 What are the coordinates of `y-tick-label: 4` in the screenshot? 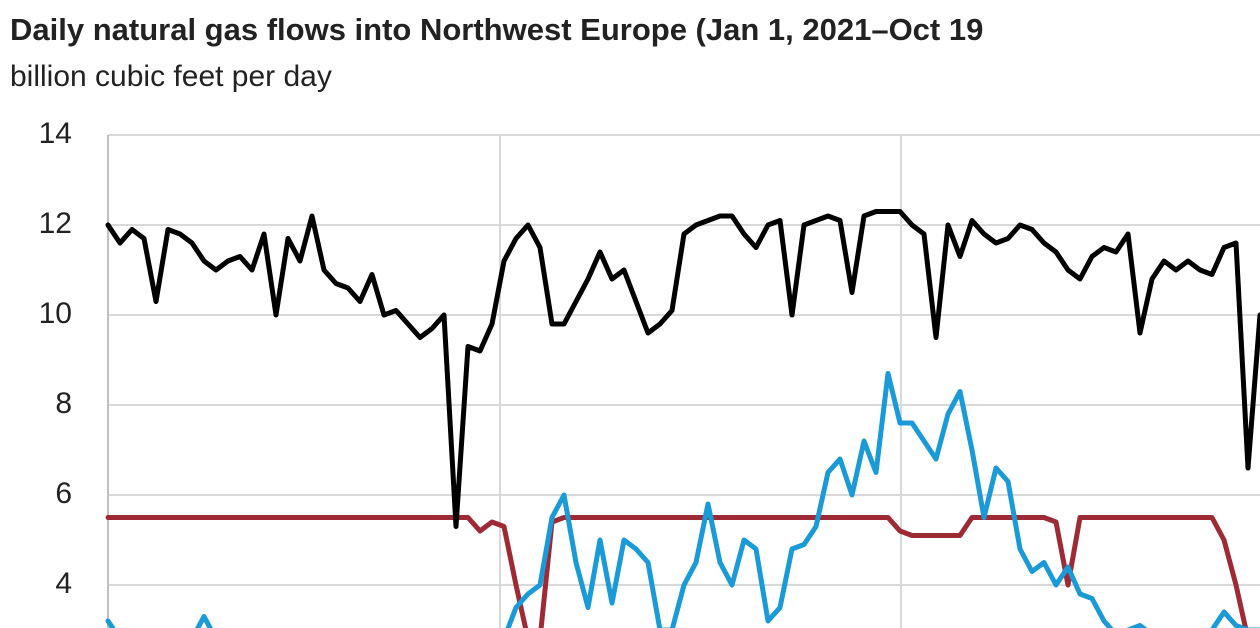 It's located at (63, 583).